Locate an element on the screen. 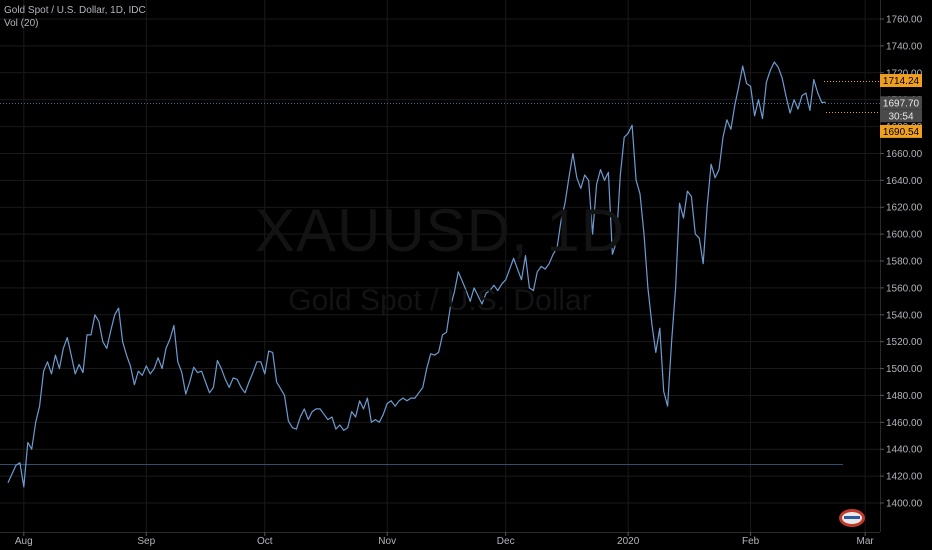 The image size is (932, 550). low-price-tag: 1690.54 is located at coordinates (901, 131).